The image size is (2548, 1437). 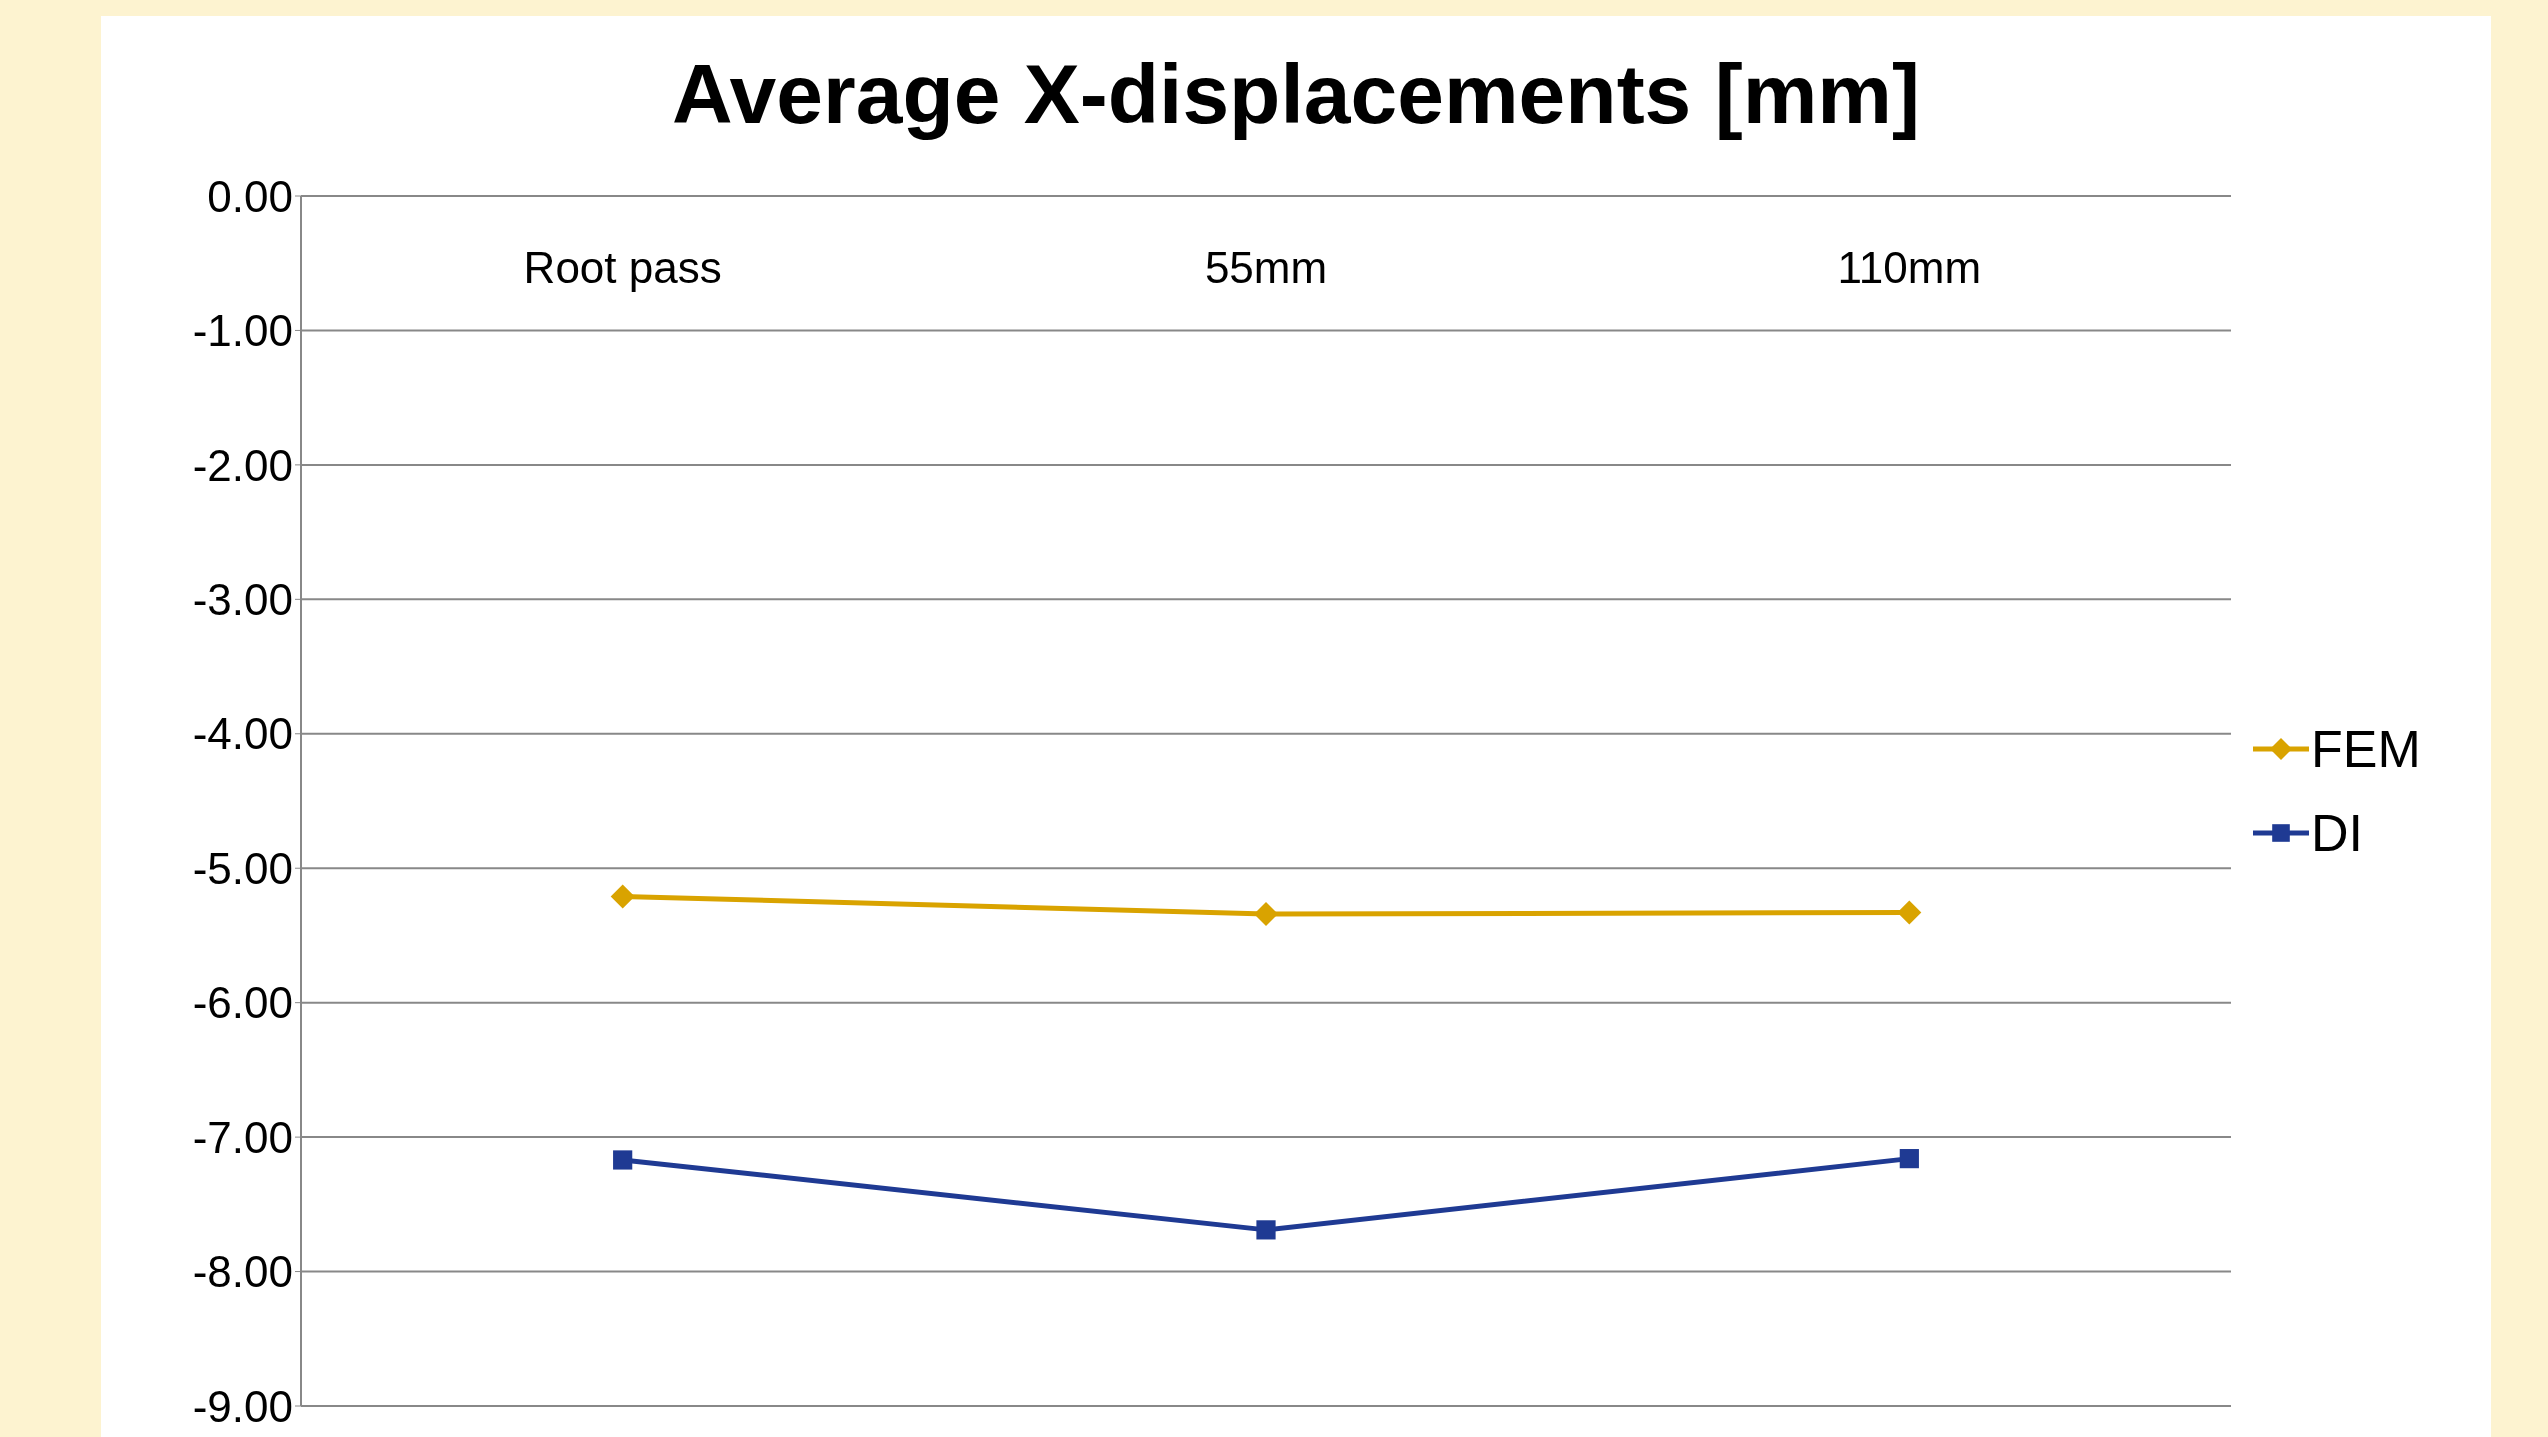 What do you see at coordinates (242, 1406) in the screenshot?
I see `y-tick-label: -9.00` at bounding box center [242, 1406].